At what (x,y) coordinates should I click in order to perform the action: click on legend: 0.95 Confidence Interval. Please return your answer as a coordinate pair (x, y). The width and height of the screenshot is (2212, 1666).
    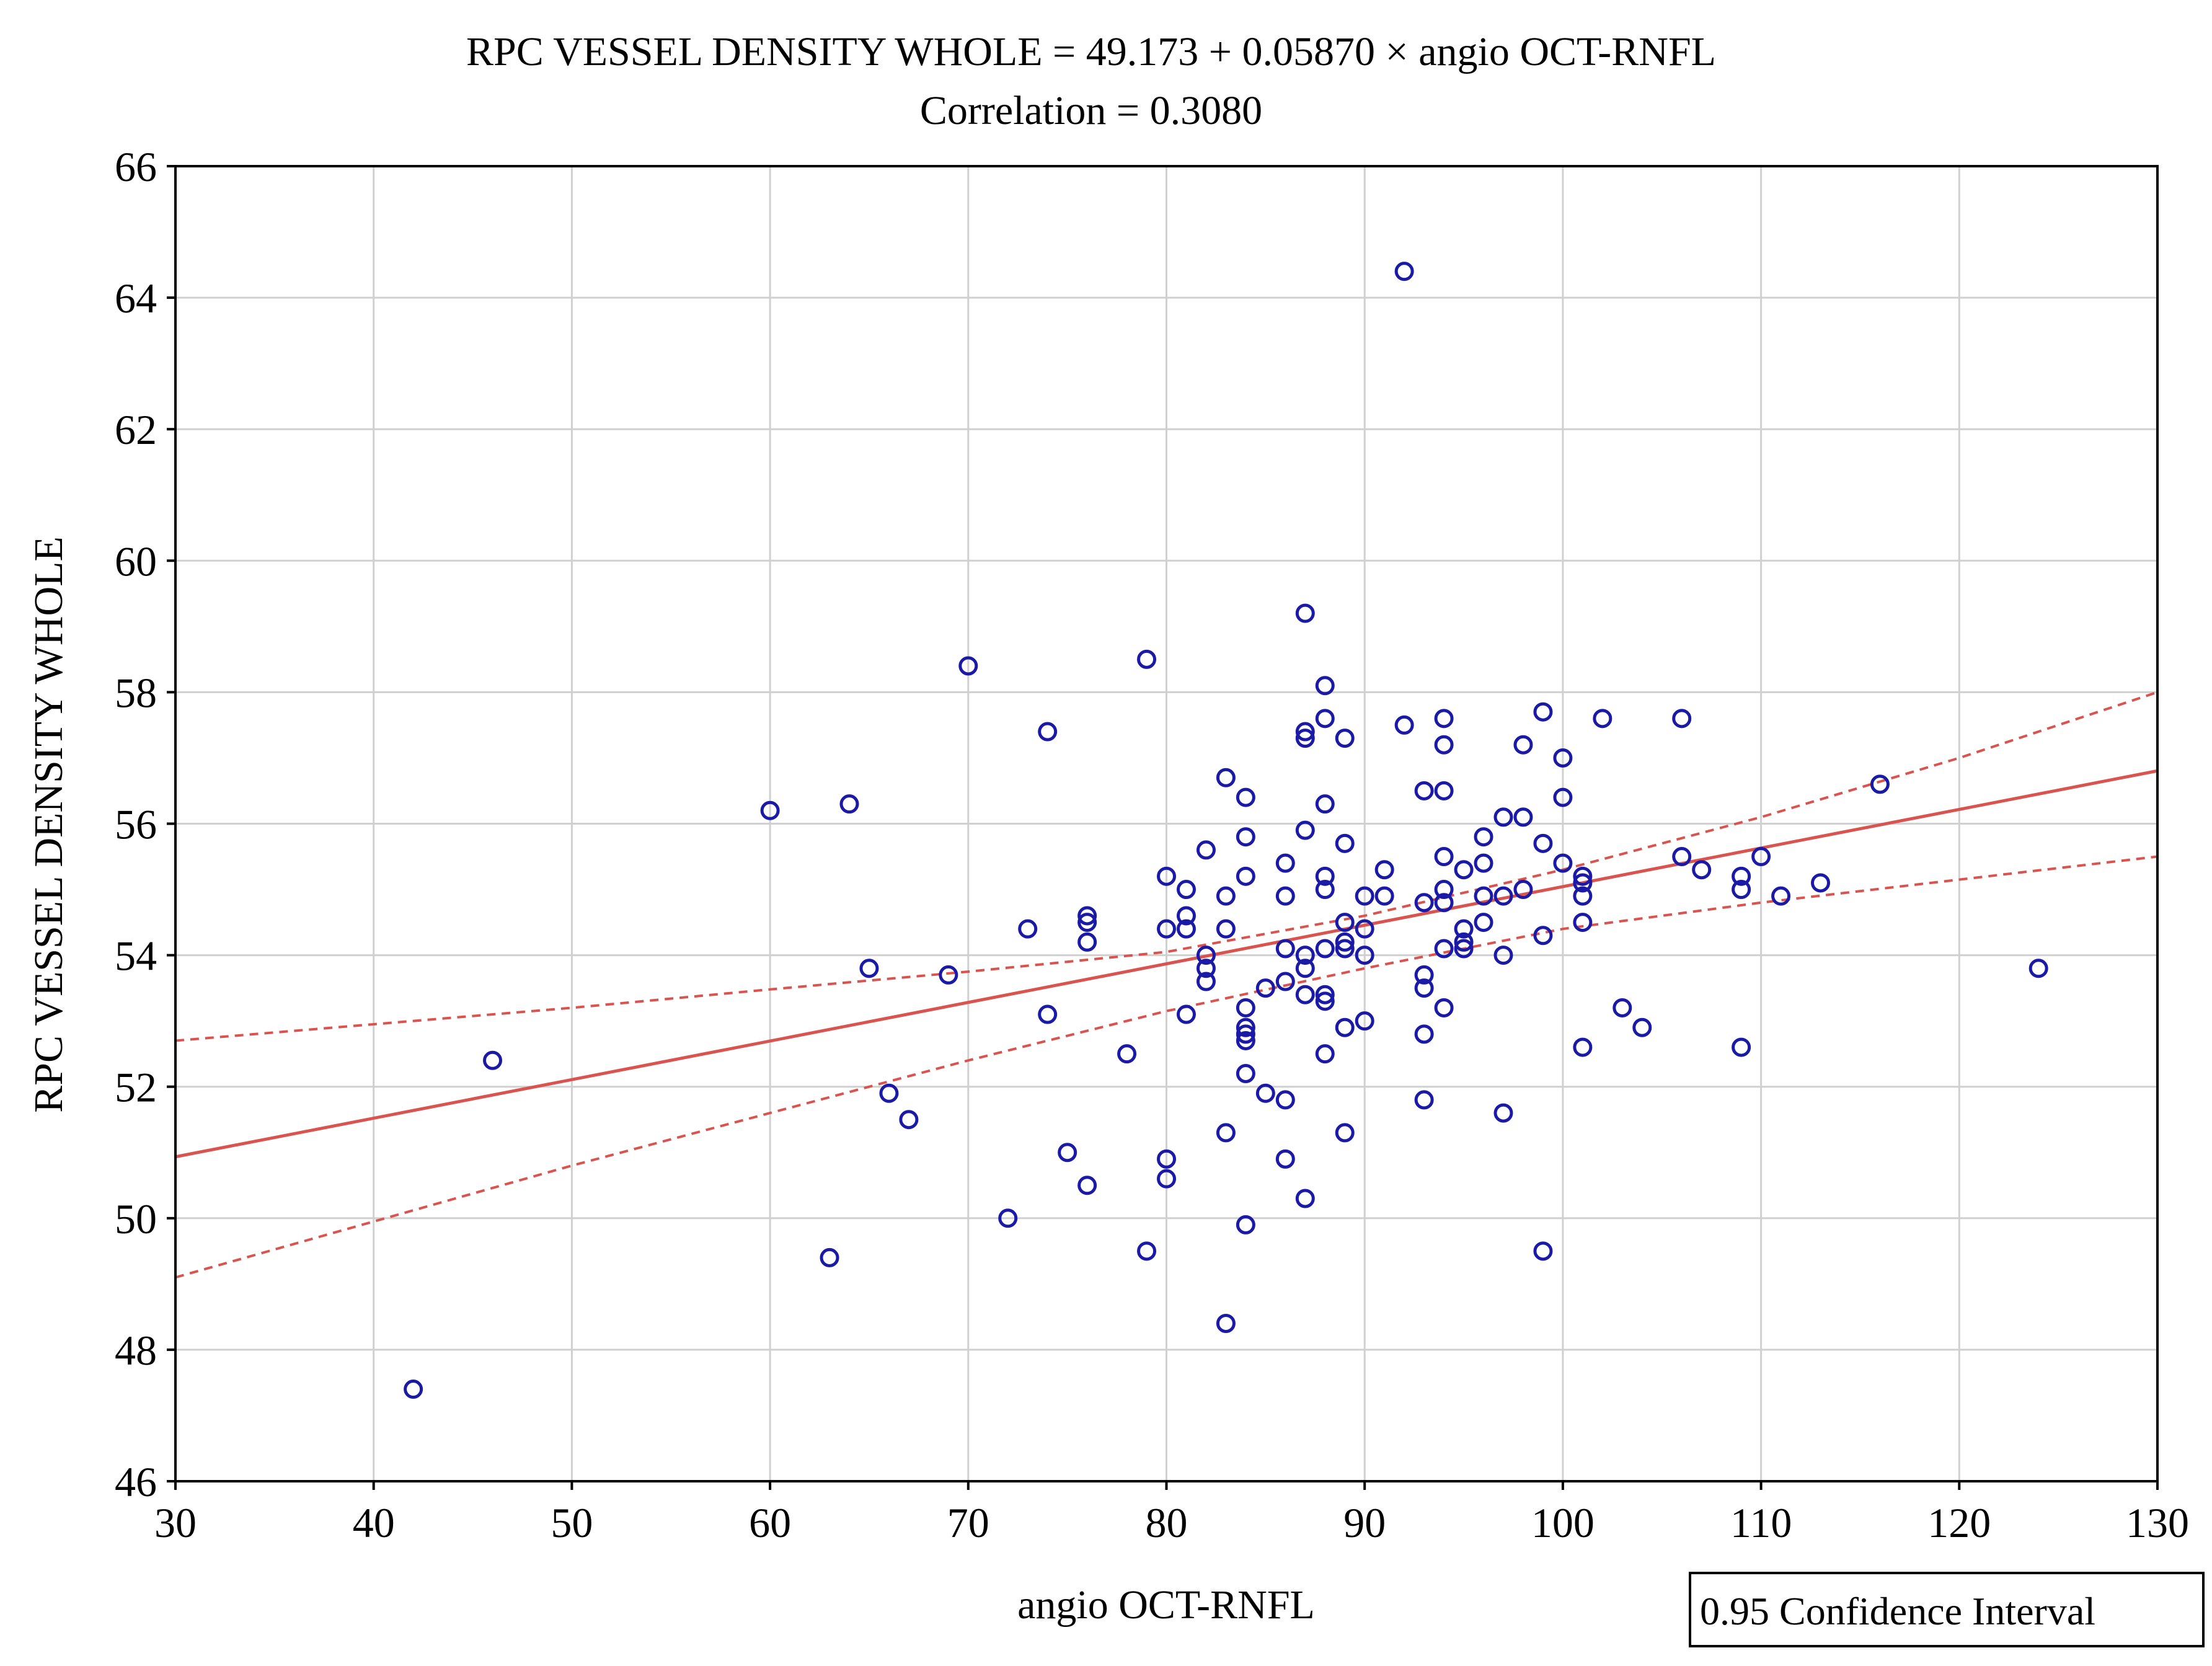
    Looking at the image, I should click on (1947, 1609).